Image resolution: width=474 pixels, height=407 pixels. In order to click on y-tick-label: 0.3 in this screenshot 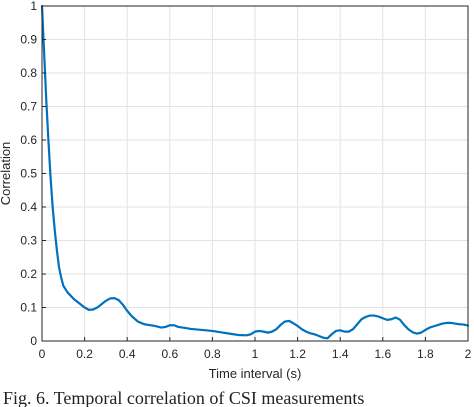, I will do `click(28, 241)`.